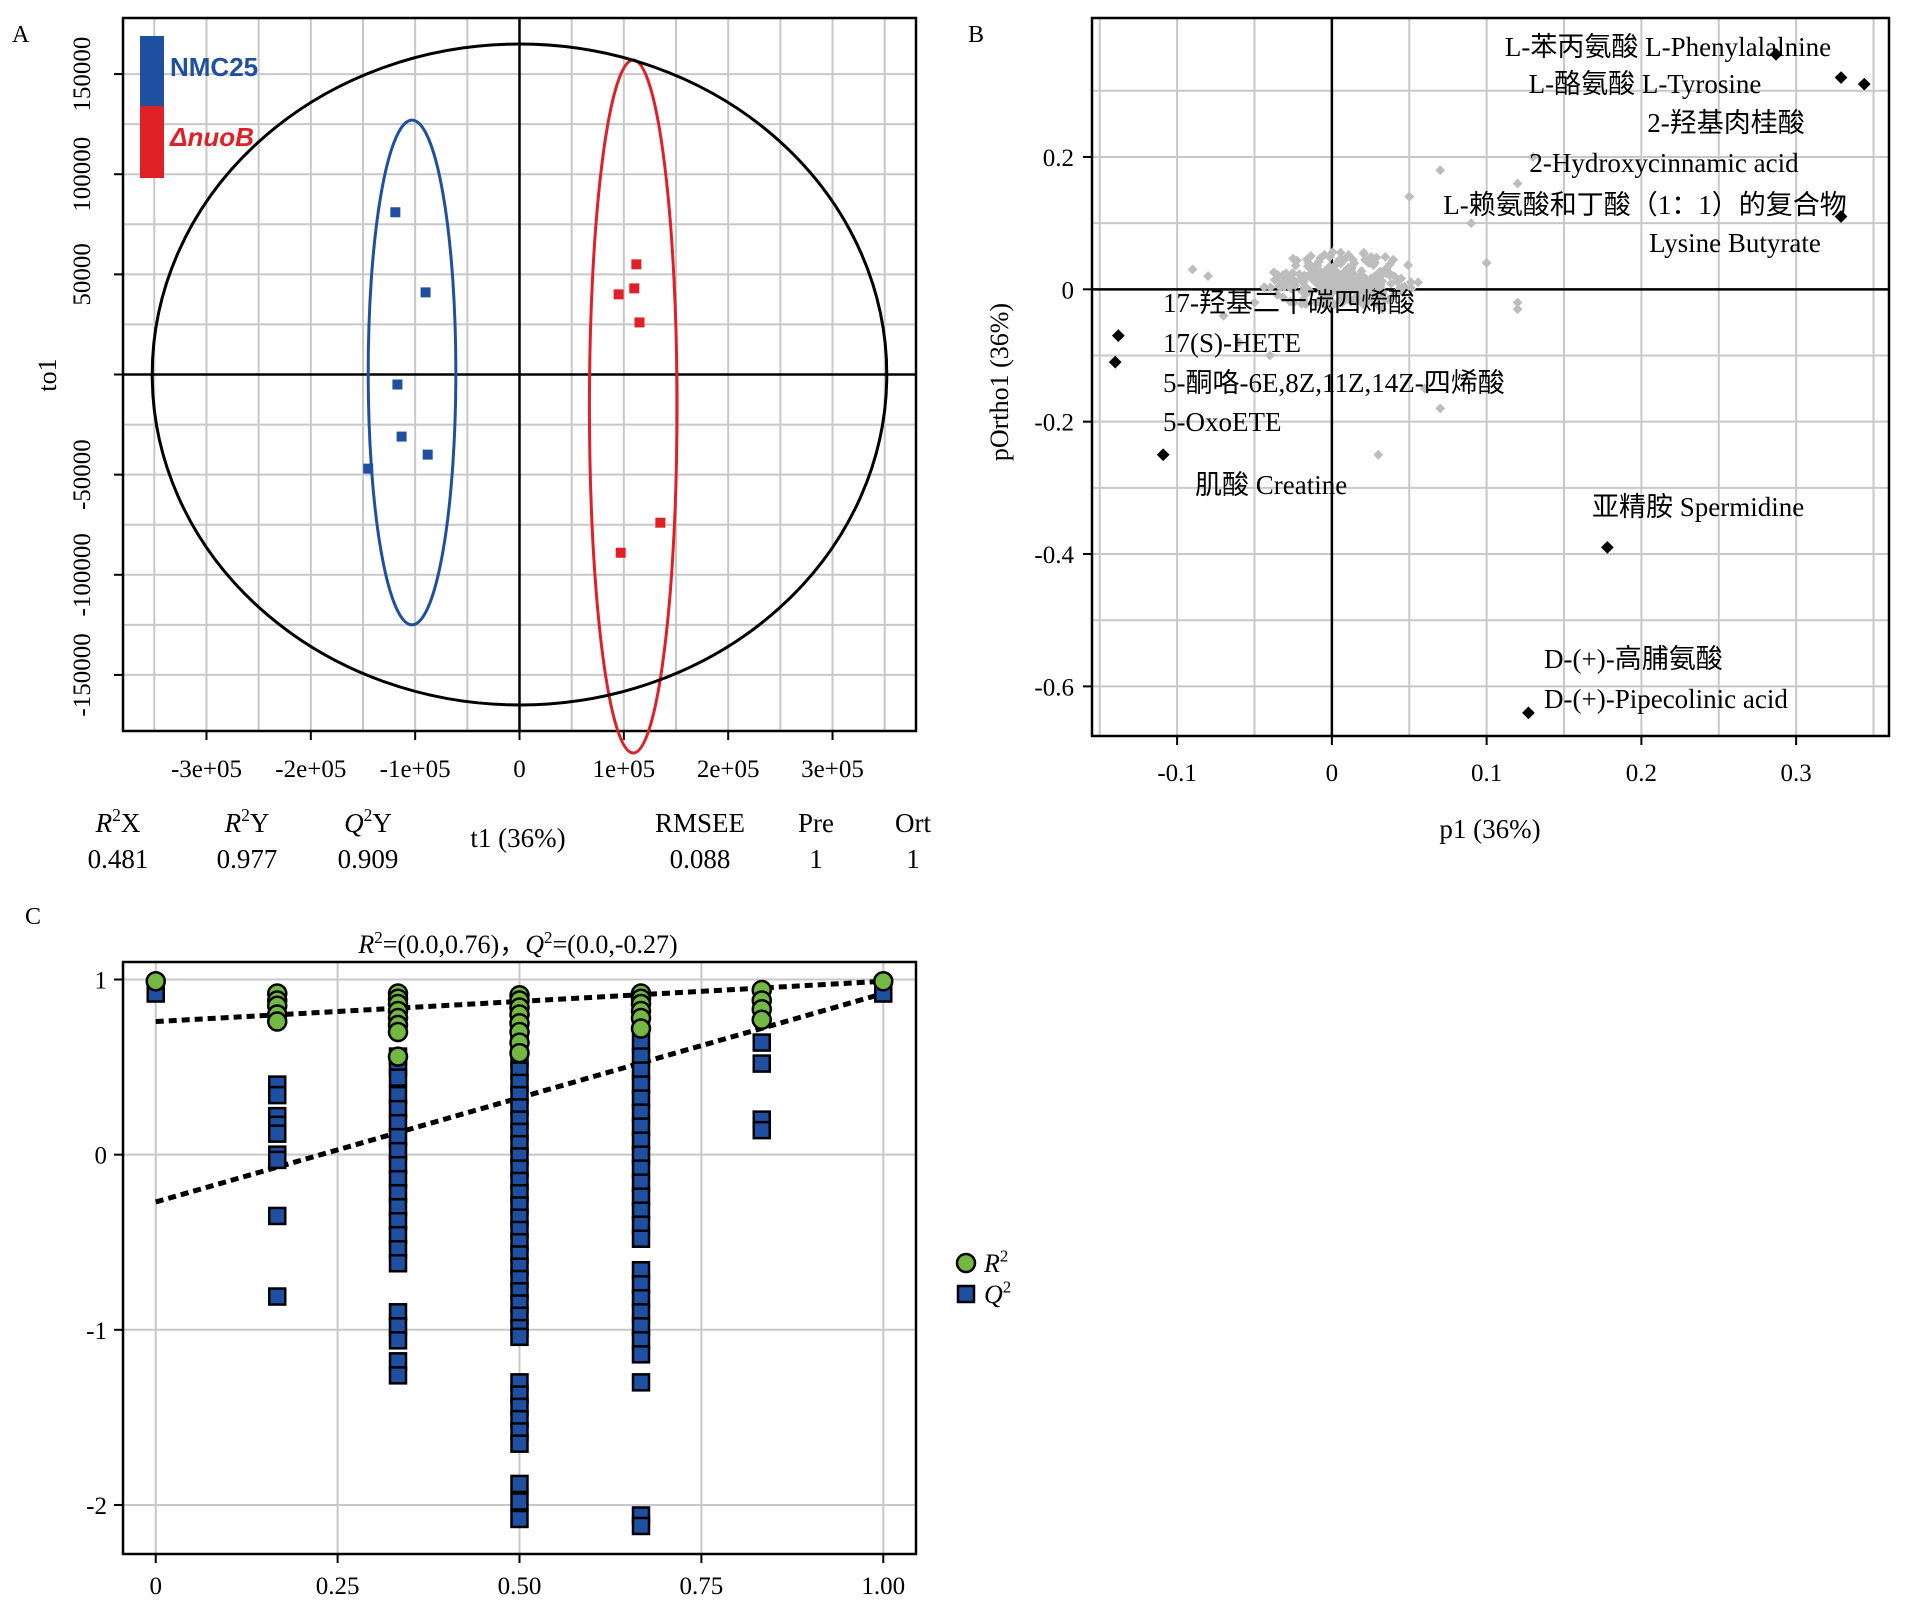  Describe the element at coordinates (101, 981) in the screenshot. I see `y-tick-label: 1` at that location.